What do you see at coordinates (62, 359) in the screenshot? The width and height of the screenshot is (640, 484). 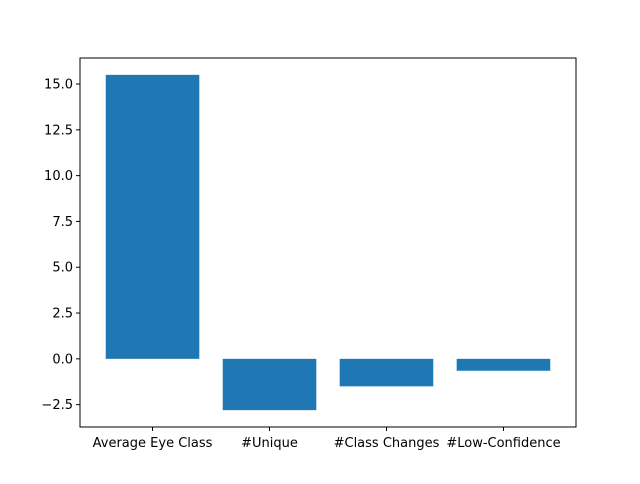 I see `y-tick-label-1: 0.0` at bounding box center [62, 359].